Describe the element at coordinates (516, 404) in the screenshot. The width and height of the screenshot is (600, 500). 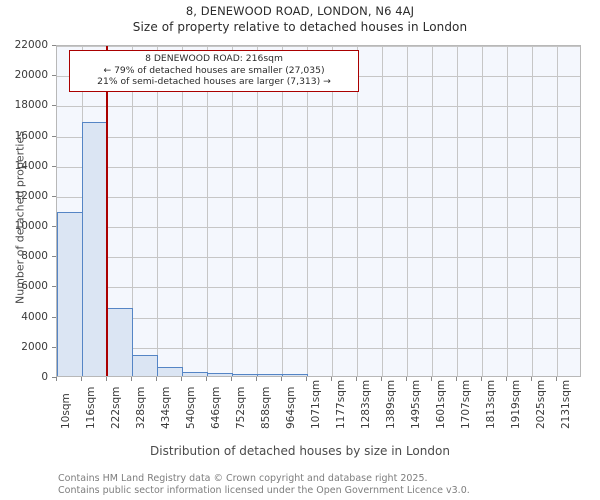
I see `x-tick-label: 1919sqm` at that location.